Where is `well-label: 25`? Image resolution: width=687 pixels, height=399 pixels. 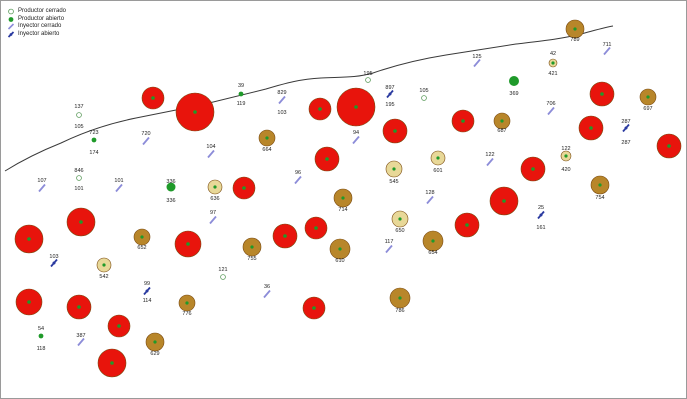
well-label: 25 is located at coordinates (541, 208).